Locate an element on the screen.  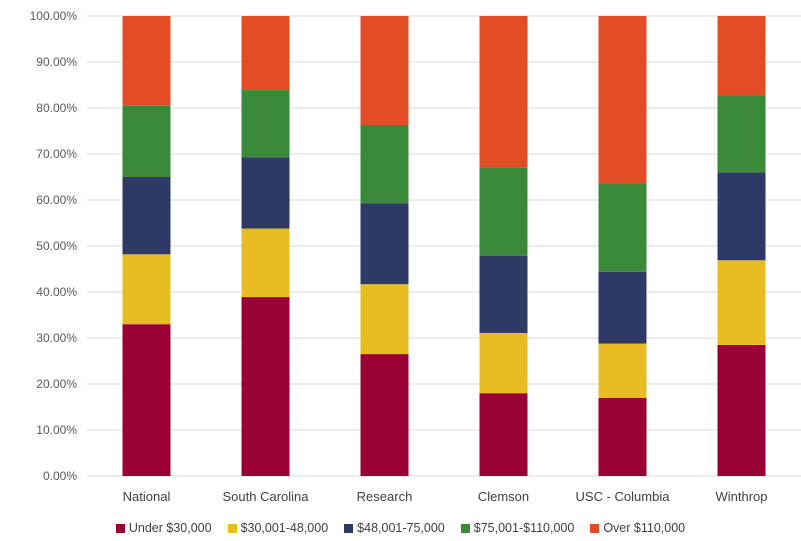
legend-label: $75,001-$110,000 is located at coordinates (524, 528).